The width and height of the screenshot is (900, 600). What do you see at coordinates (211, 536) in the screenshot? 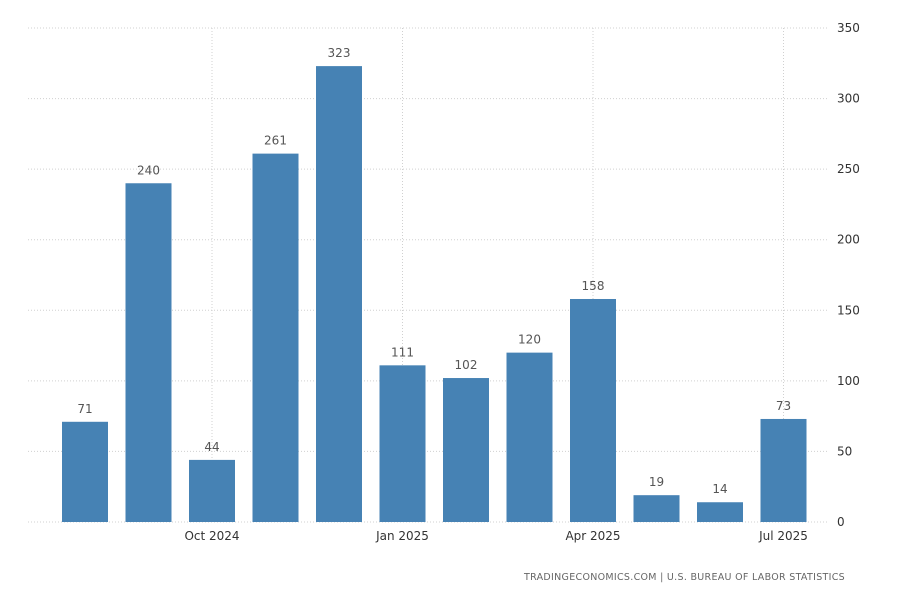
I see `x-tick-label: Oct 2024` at bounding box center [211, 536].